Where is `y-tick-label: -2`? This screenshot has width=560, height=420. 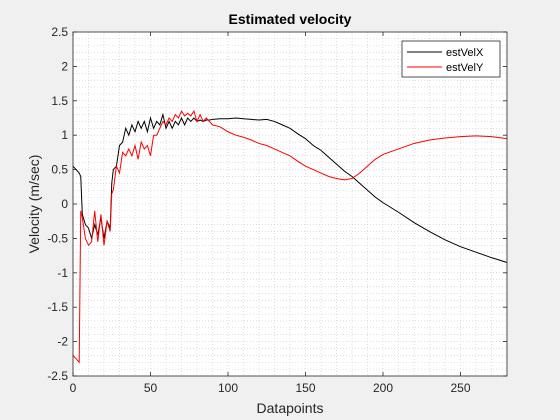
y-tick-label: -2 is located at coordinates (62, 342).